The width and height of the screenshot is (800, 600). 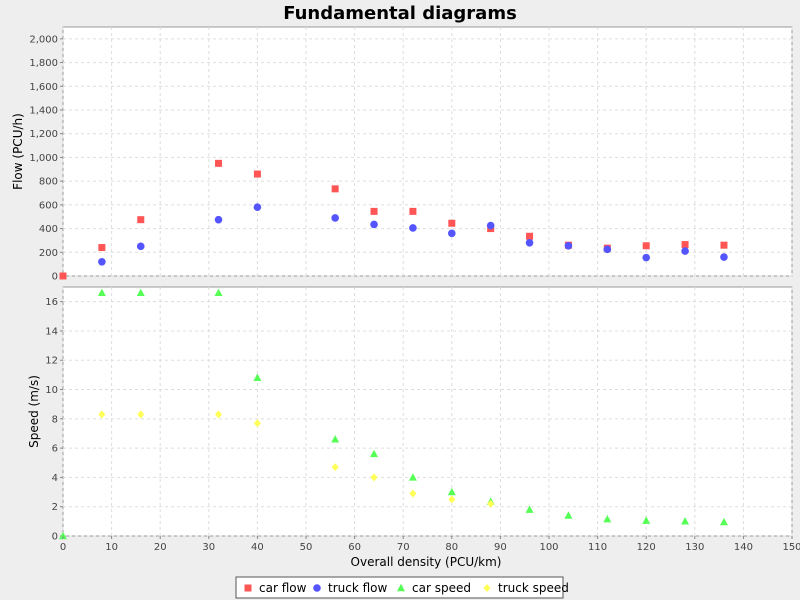 I want to click on y-tick-label: 12, so click(x=51, y=361).